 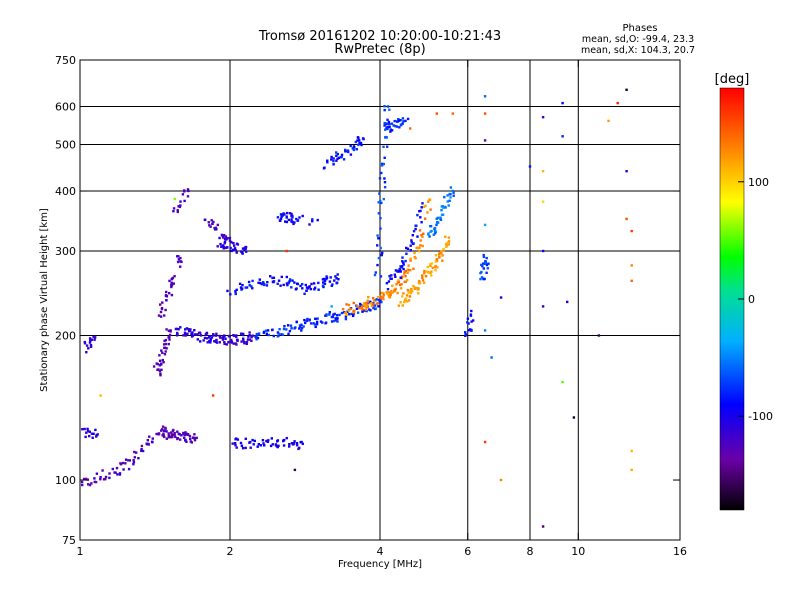 I want to click on y-tick-label: 75, so click(x=69, y=540).